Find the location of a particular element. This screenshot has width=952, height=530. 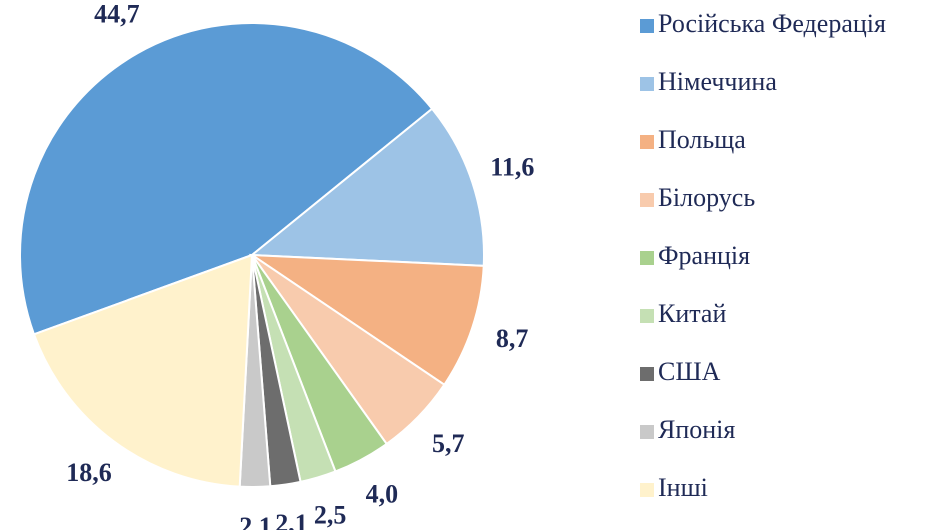

legend-label: Франція is located at coordinates (704, 255).